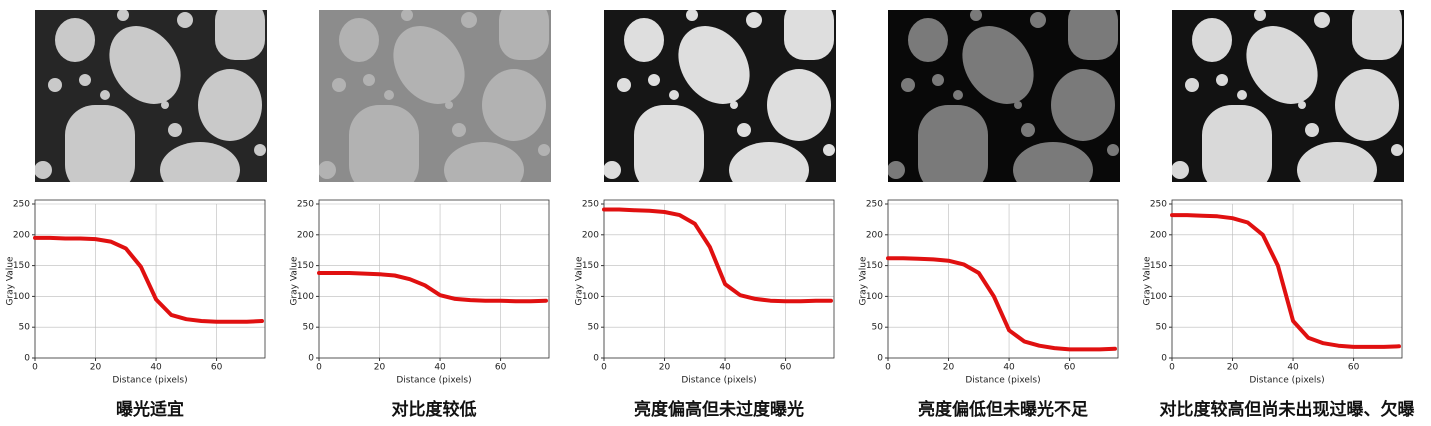 The height and width of the screenshot is (426, 1431). I want to click on caption: 亮度偏低但未曝光不足, so click(1003, 409).